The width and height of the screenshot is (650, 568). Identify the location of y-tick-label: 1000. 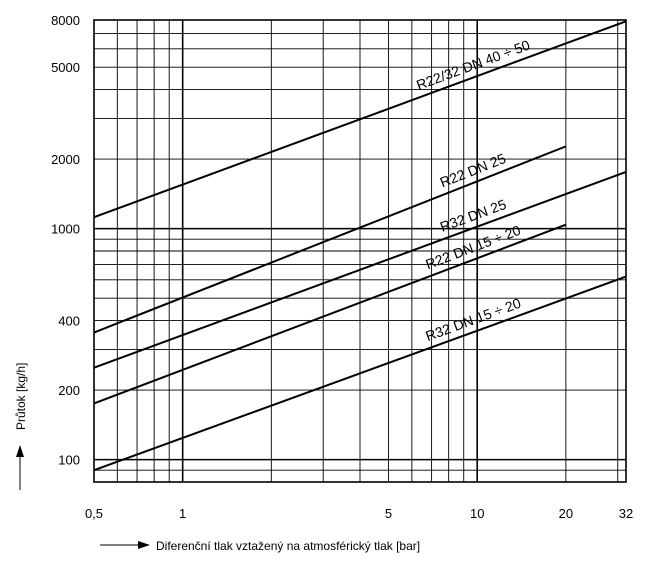
(65, 229).